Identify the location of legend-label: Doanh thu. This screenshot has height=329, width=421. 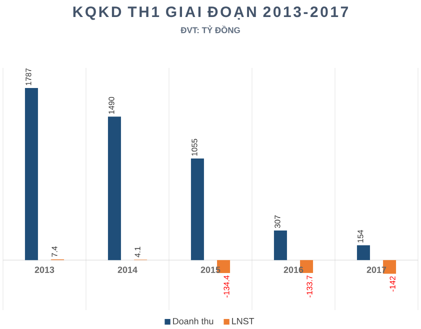
(193, 321).